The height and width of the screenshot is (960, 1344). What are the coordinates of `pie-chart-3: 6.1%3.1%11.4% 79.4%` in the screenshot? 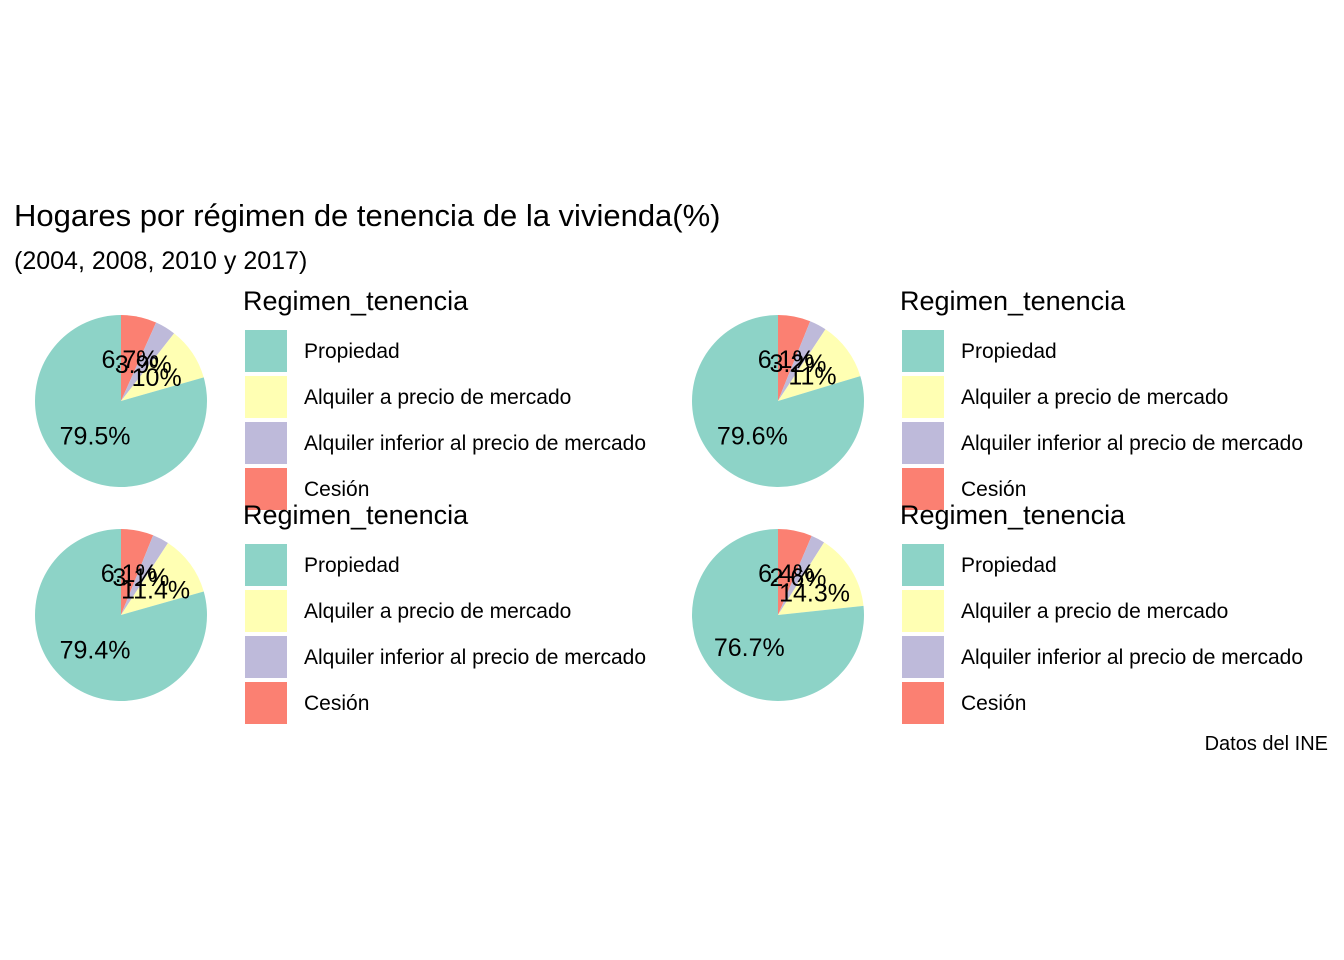 It's located at (120, 615).